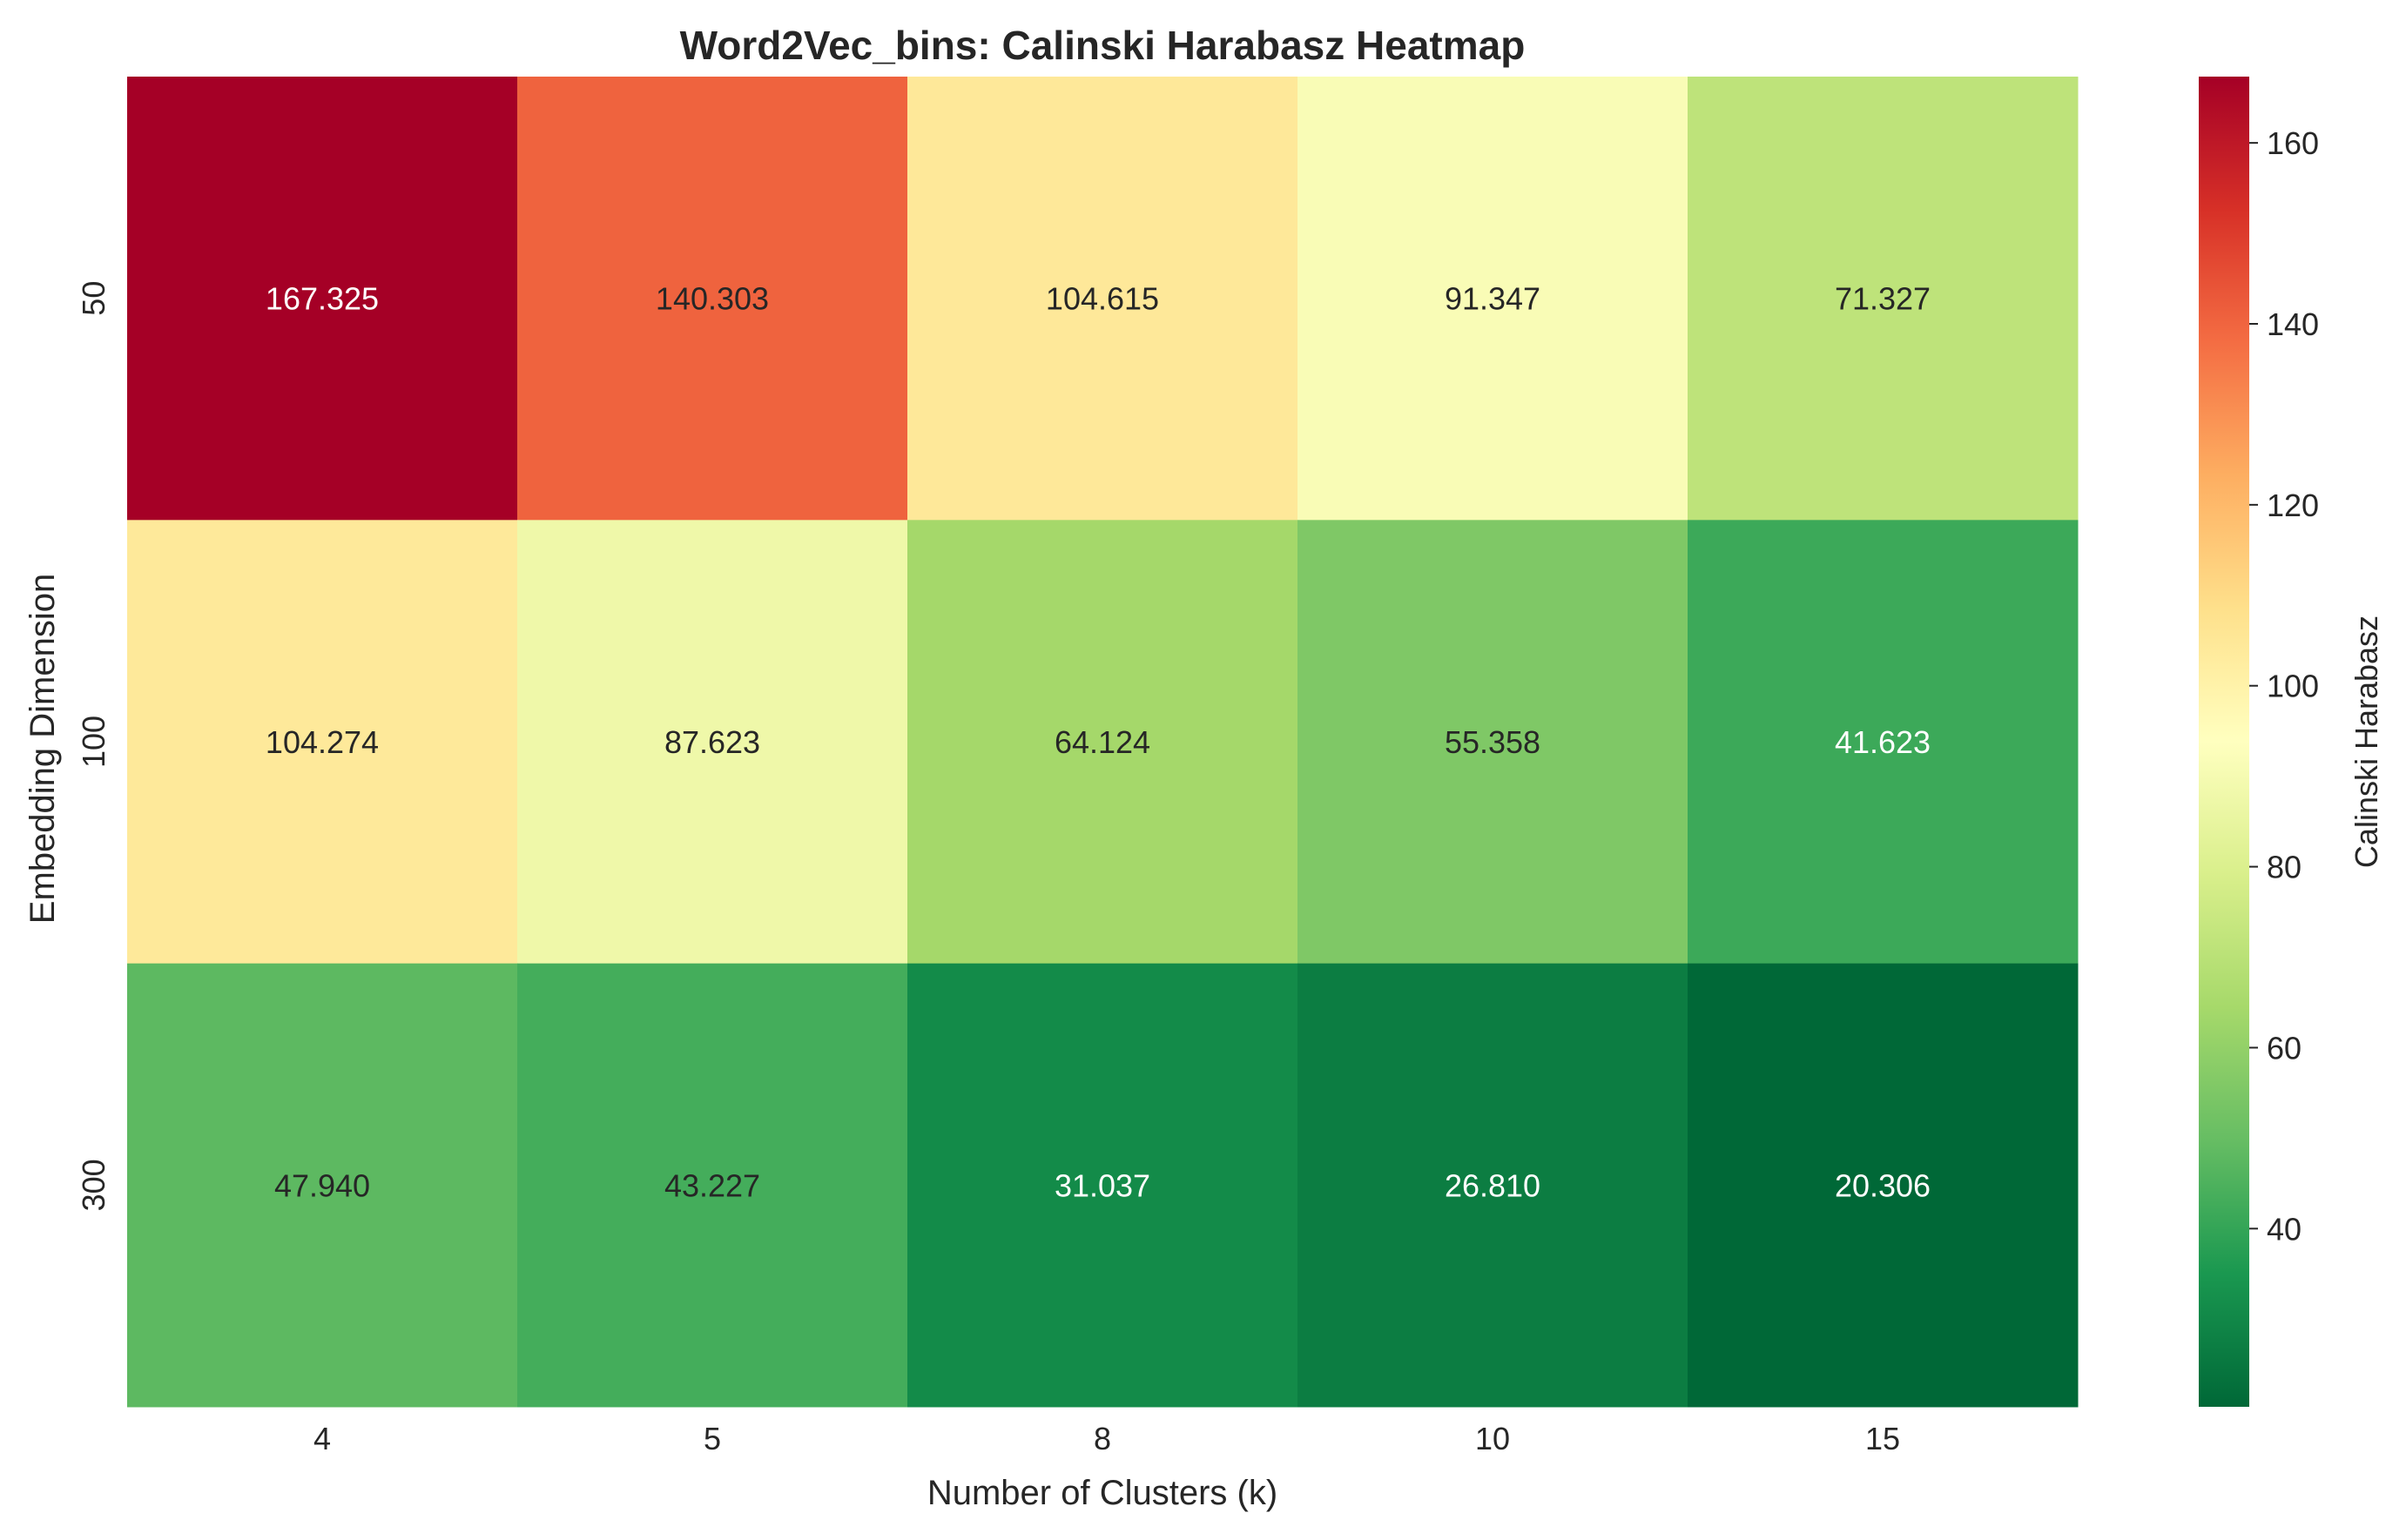 This screenshot has width=2406, height=1540. I want to click on cell-value-label: 31.037, so click(1102, 1185).